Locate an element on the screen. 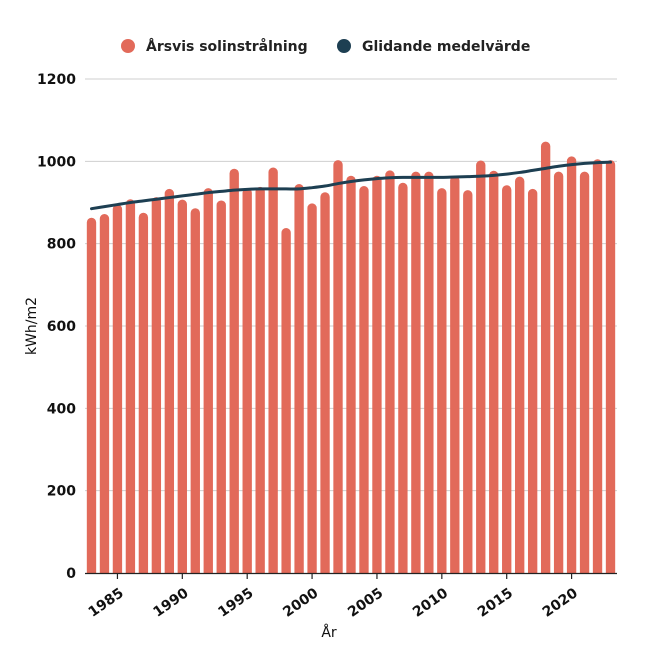  legend-item-line: Glidande medelvärde is located at coordinates (433, 47).